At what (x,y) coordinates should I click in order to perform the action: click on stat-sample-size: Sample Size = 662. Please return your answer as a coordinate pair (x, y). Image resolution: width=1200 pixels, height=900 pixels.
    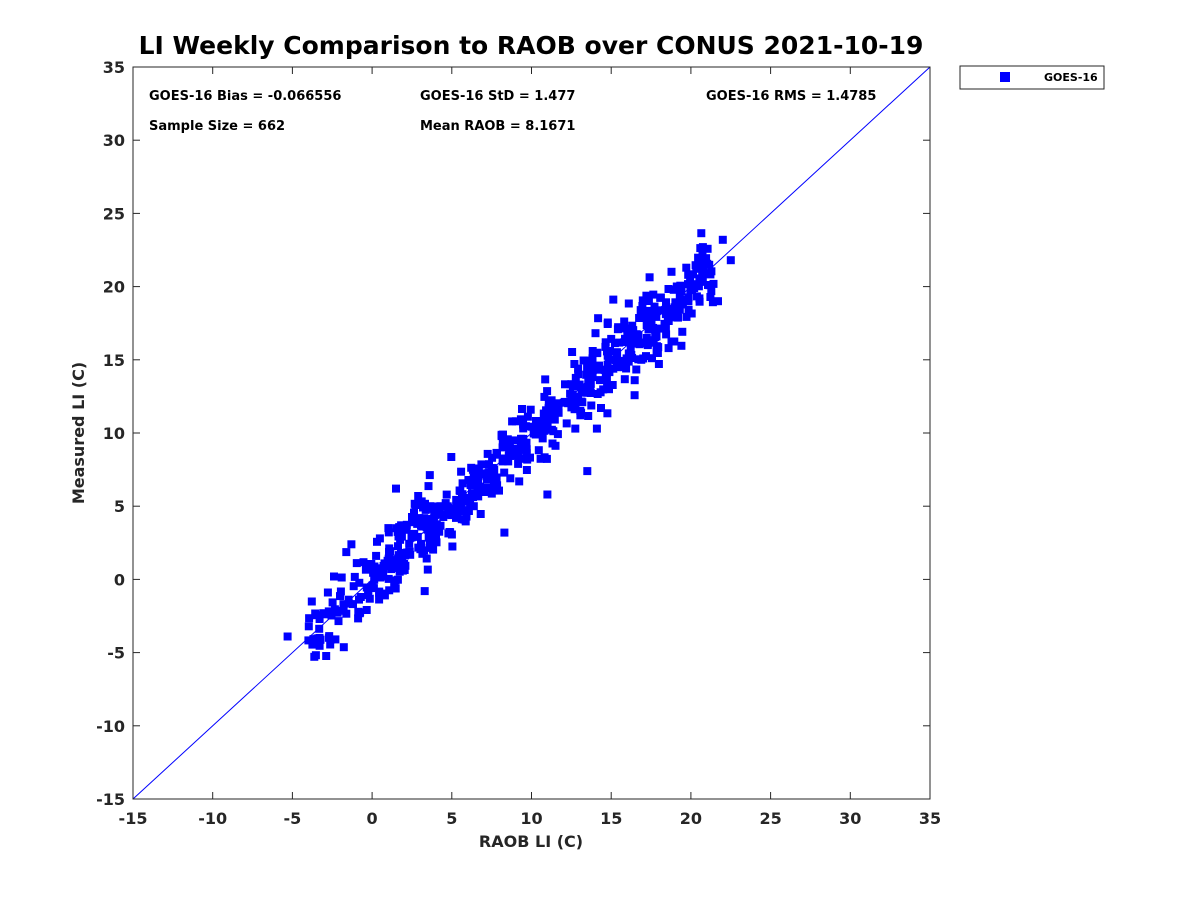
    Looking at the image, I should click on (217, 126).